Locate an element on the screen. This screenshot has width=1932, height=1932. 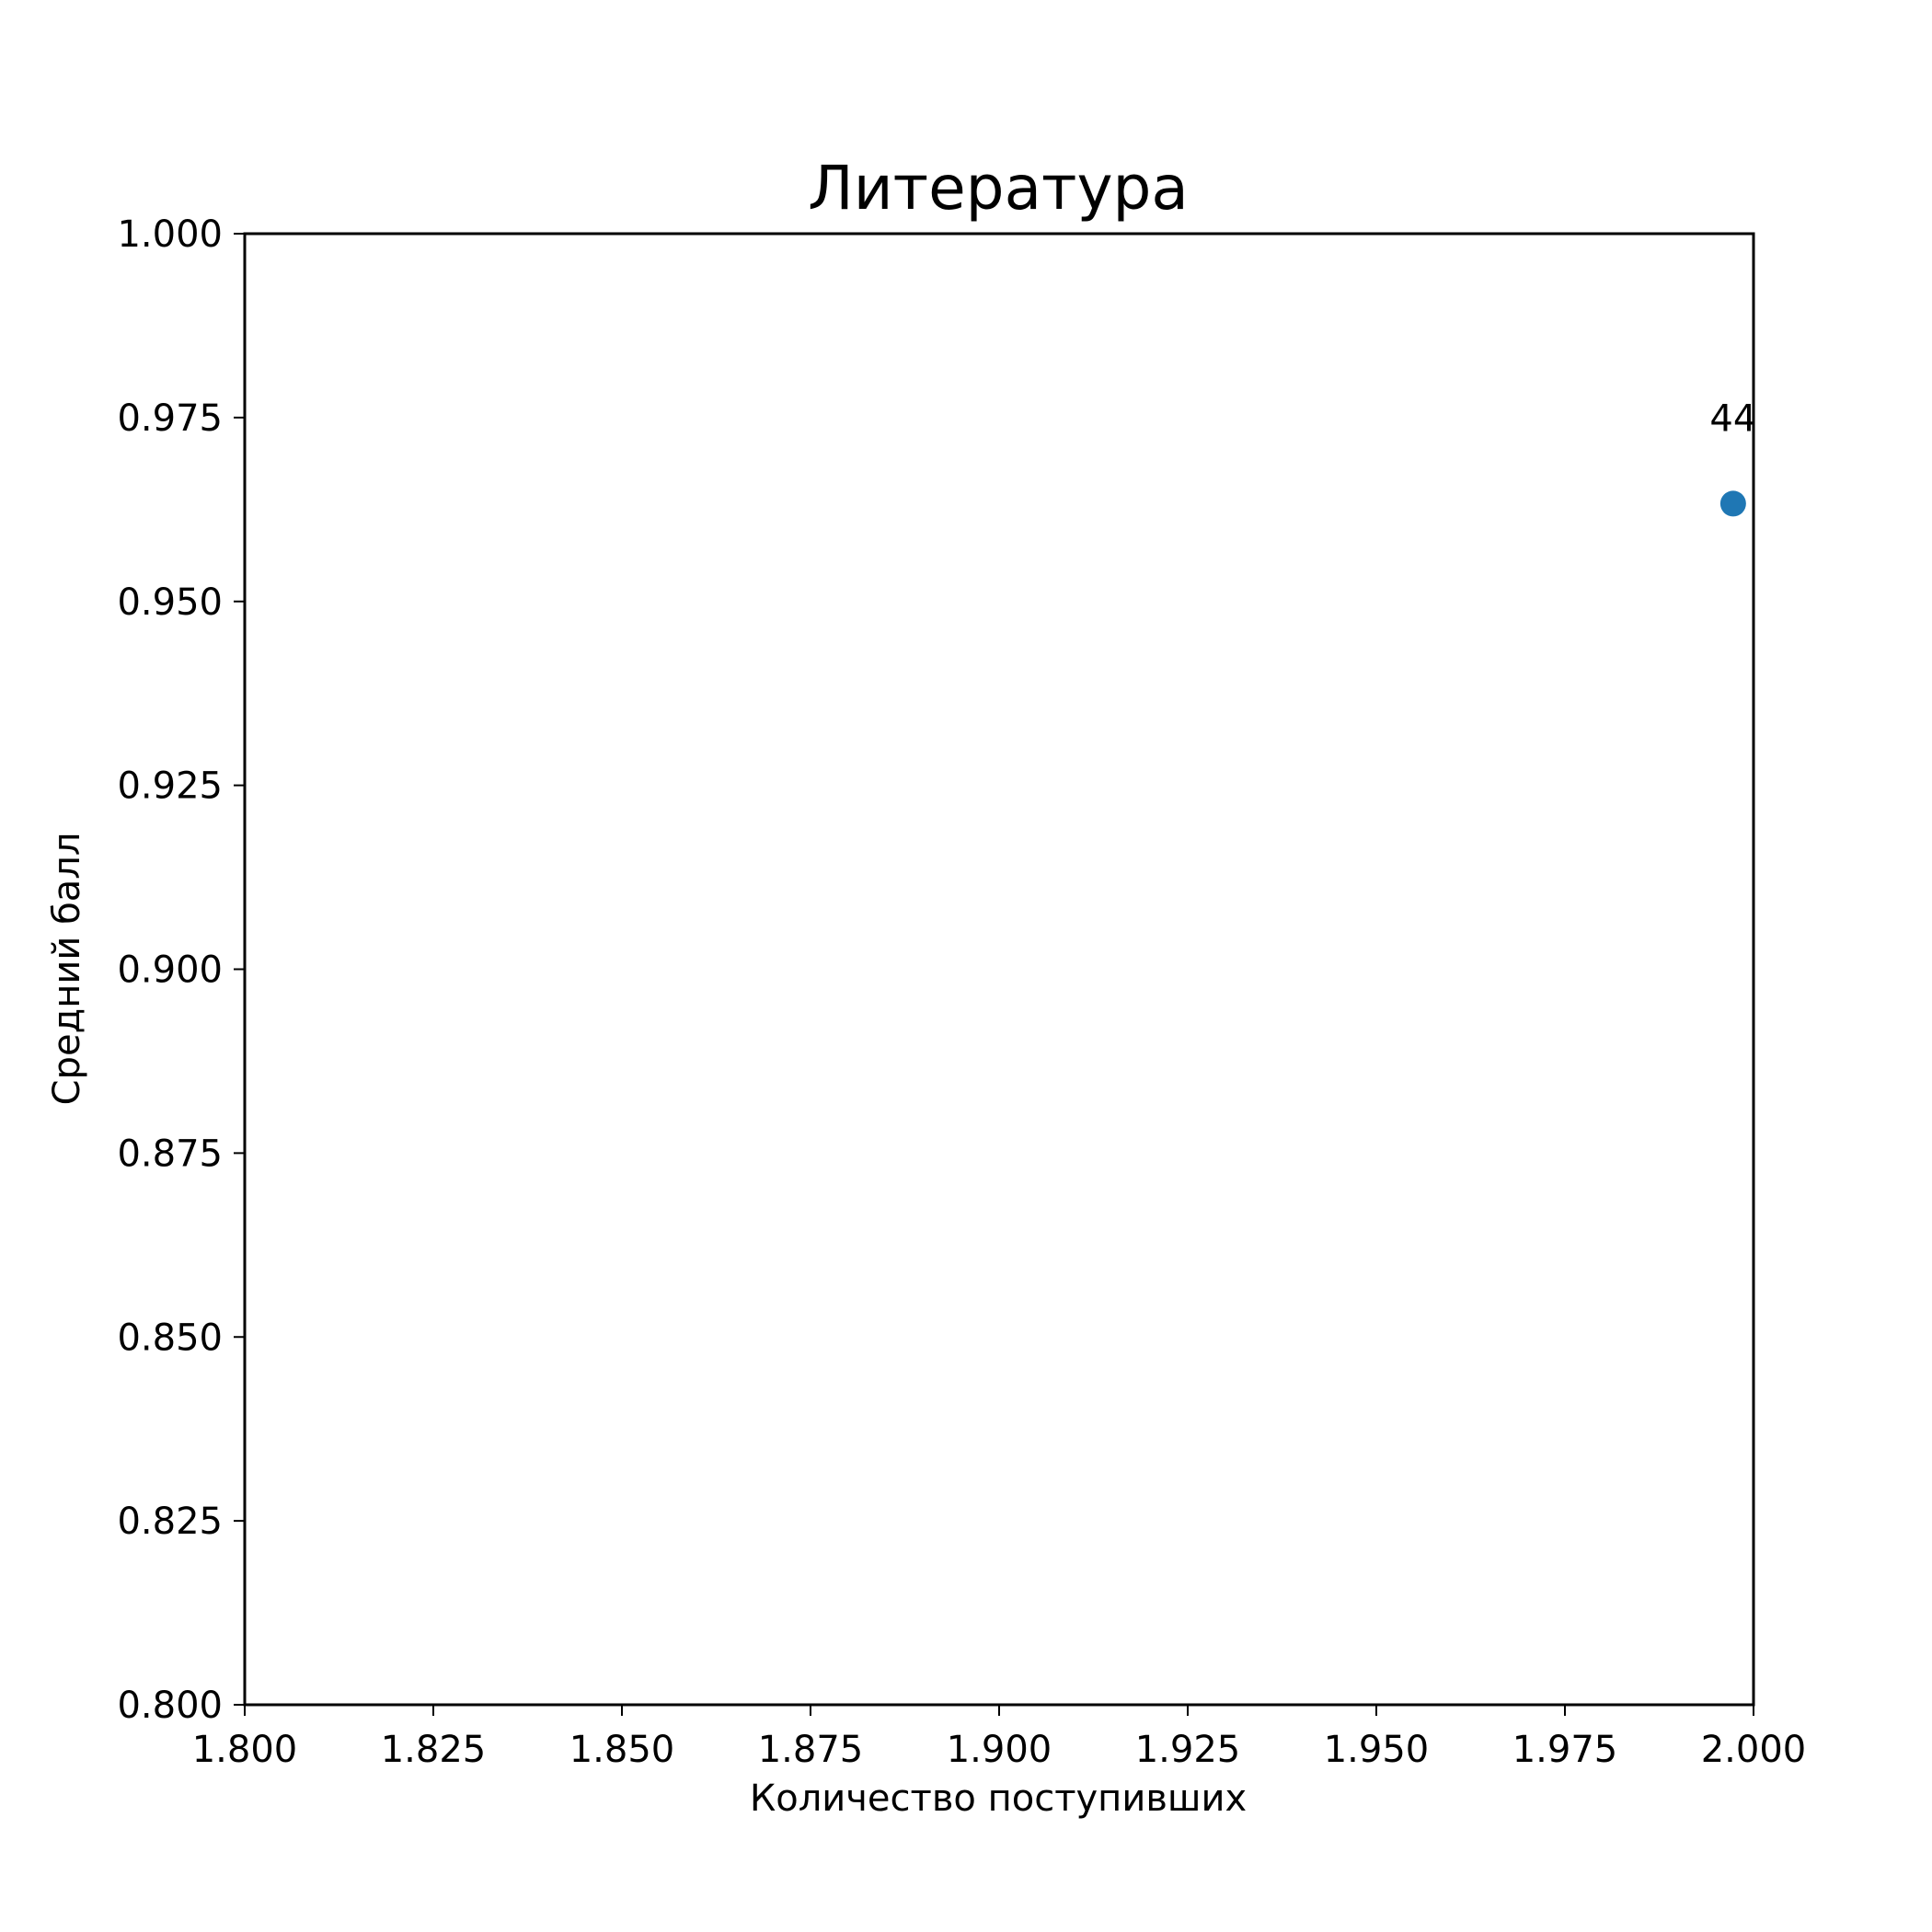
x-tick-label: 1.825 is located at coordinates (434, 1750).